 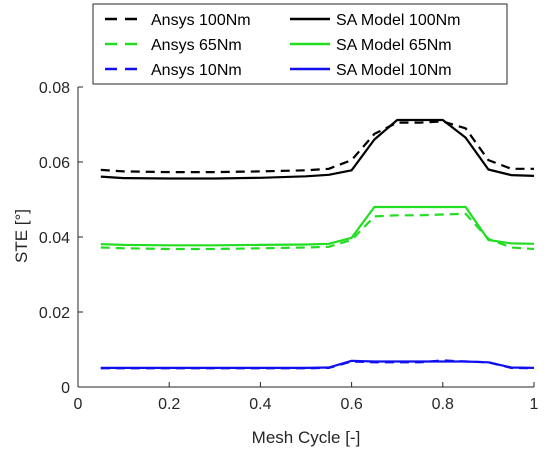 I want to click on x-axis-label: Mesh Cycle [-], so click(x=306, y=437).